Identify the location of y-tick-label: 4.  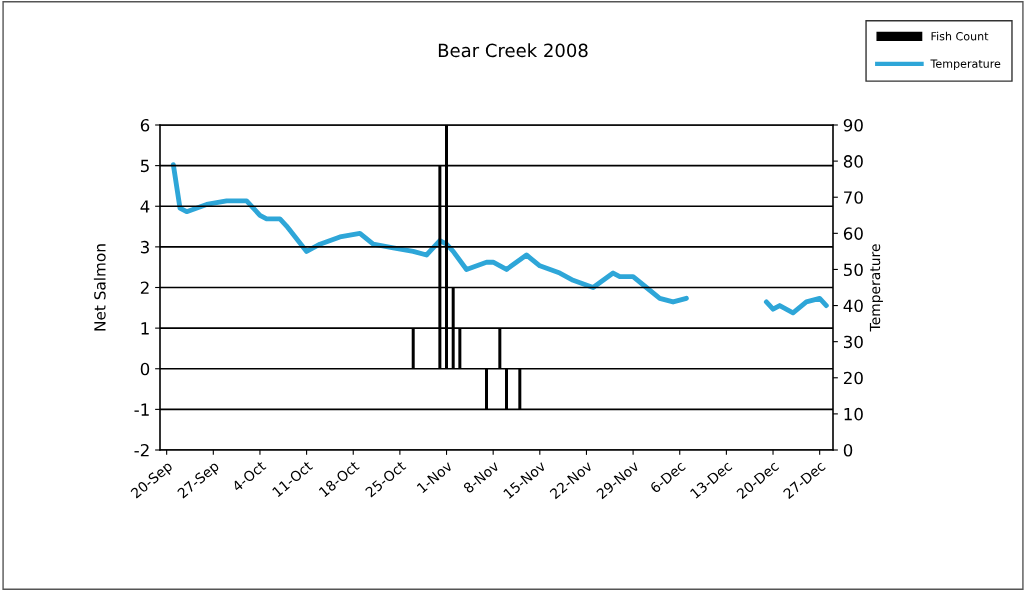
(145, 206).